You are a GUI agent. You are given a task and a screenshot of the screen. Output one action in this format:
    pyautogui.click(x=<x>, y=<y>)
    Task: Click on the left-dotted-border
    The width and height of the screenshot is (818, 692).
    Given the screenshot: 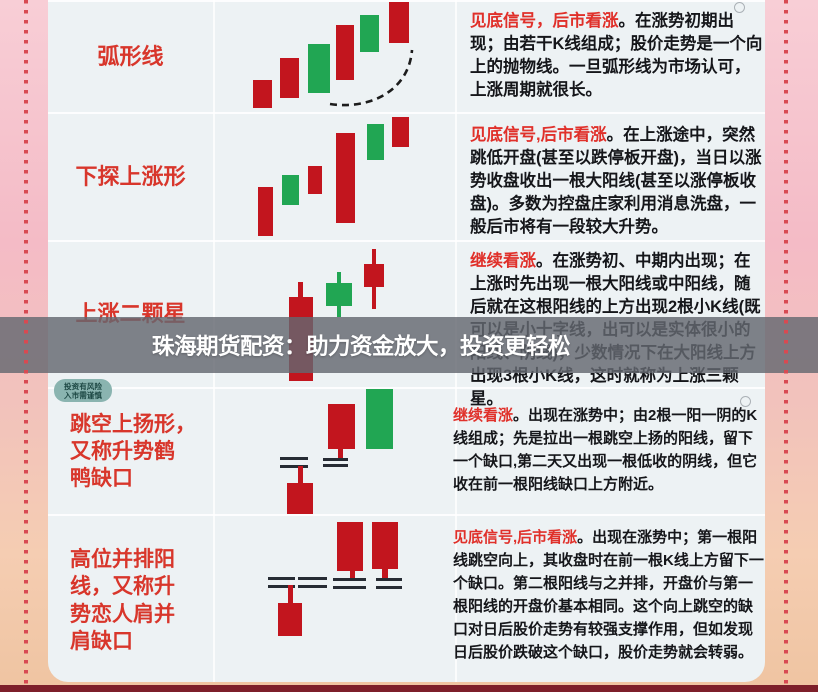 What is the action you would take?
    pyautogui.click(x=26, y=344)
    